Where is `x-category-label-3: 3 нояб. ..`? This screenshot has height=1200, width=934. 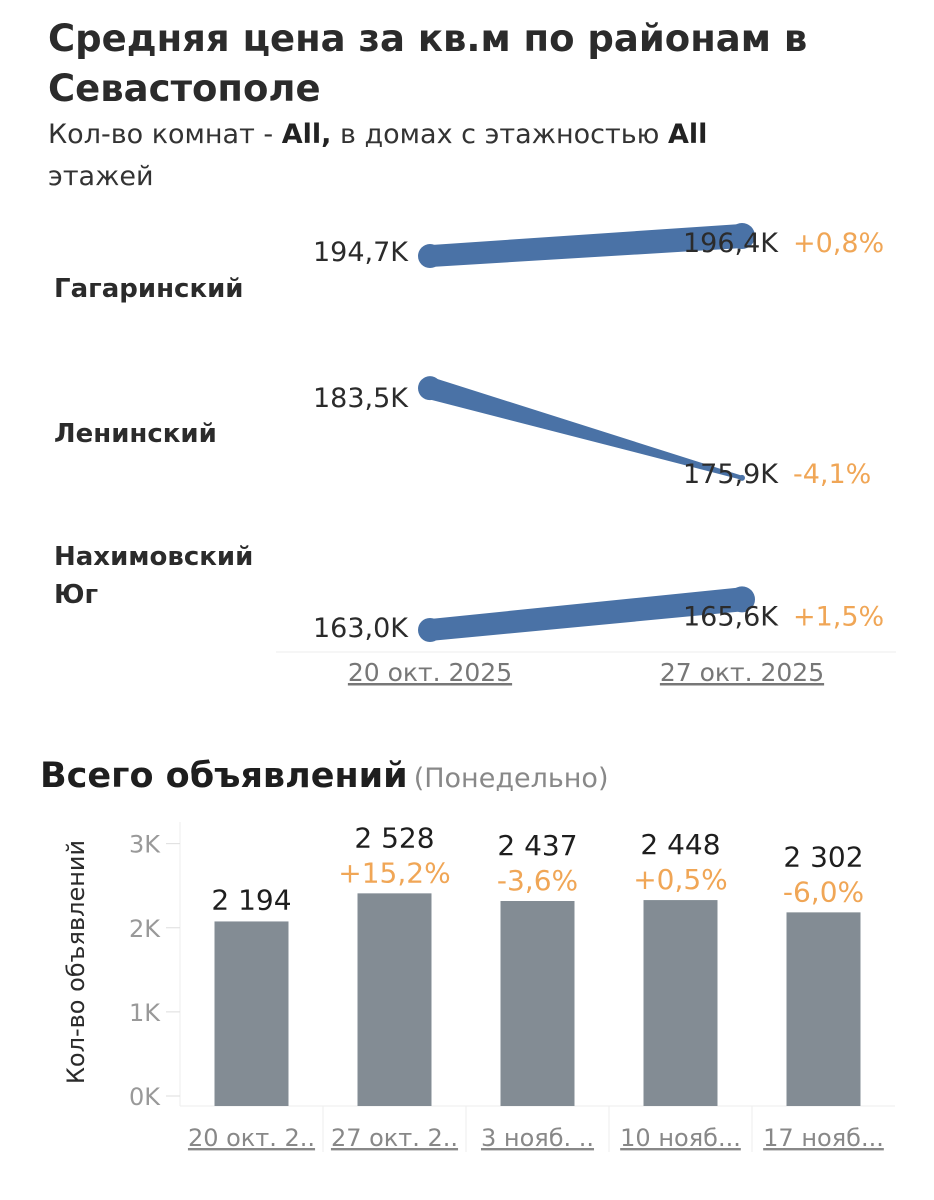
x-category-label-3: 3 нояб. .. is located at coordinates (537, 1138).